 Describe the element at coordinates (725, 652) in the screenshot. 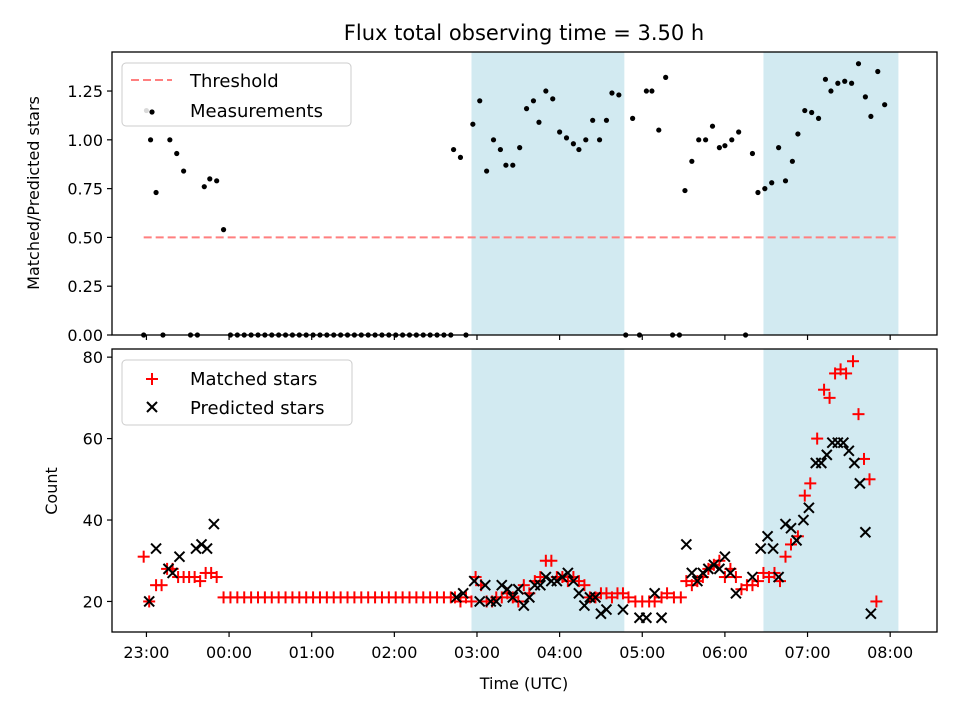

I see `x-tick-label: 06:00` at that location.